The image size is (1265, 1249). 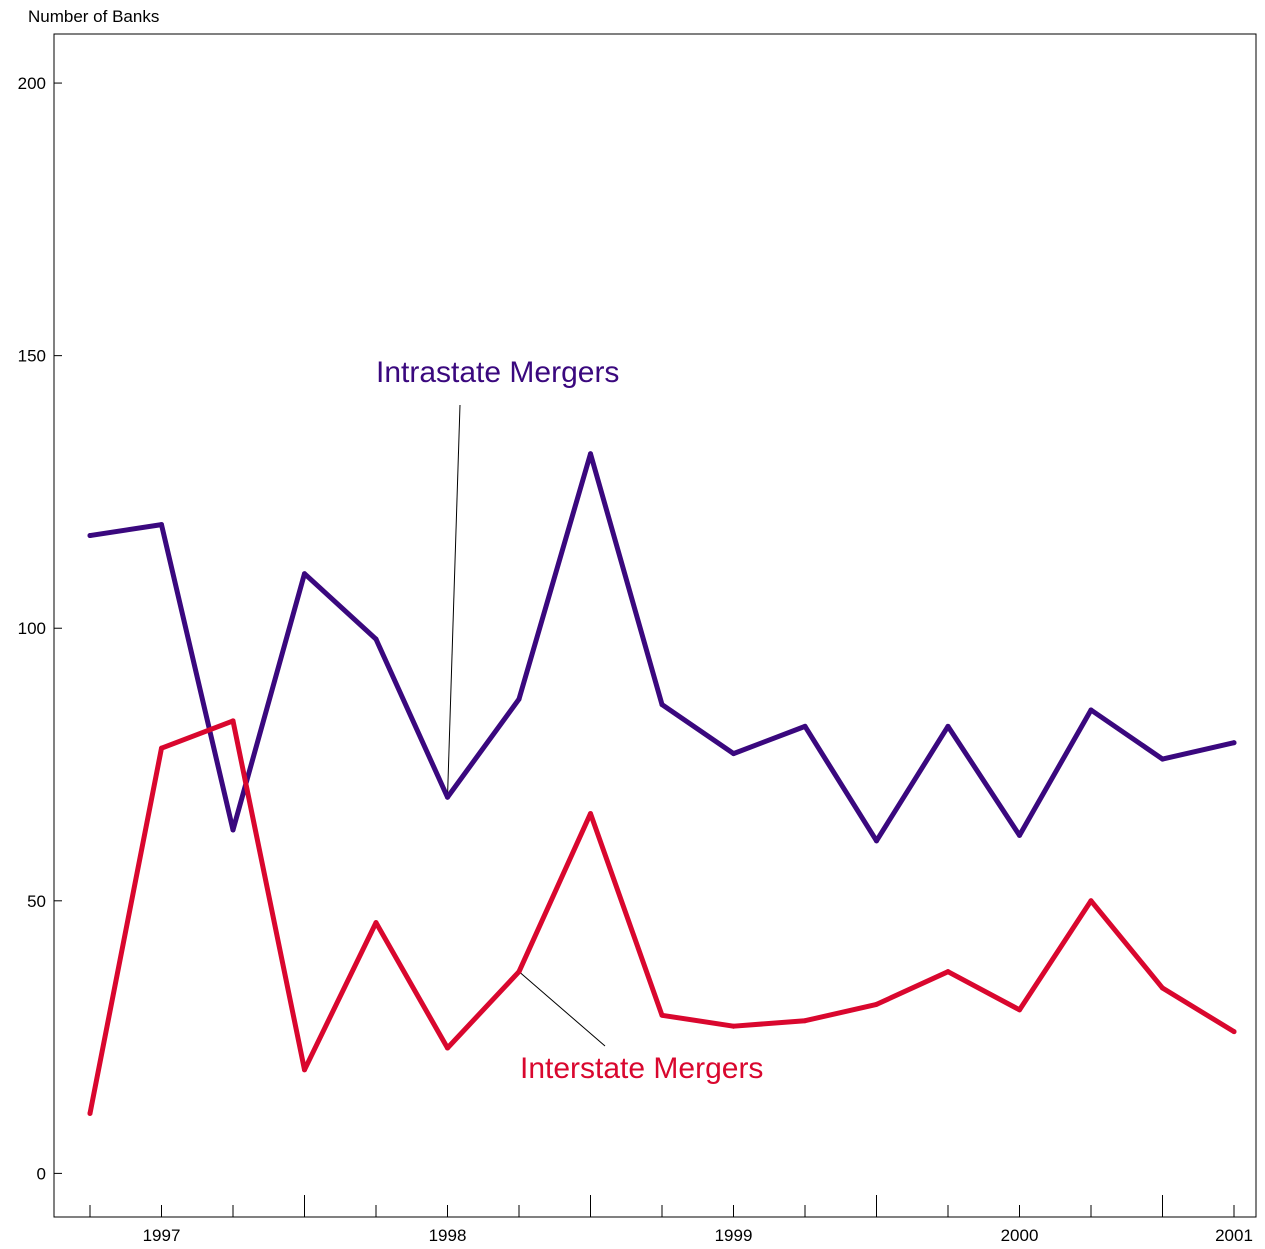 What do you see at coordinates (497, 372) in the screenshot?
I see `intrastate-mergers-label: Intrastate Mergers` at bounding box center [497, 372].